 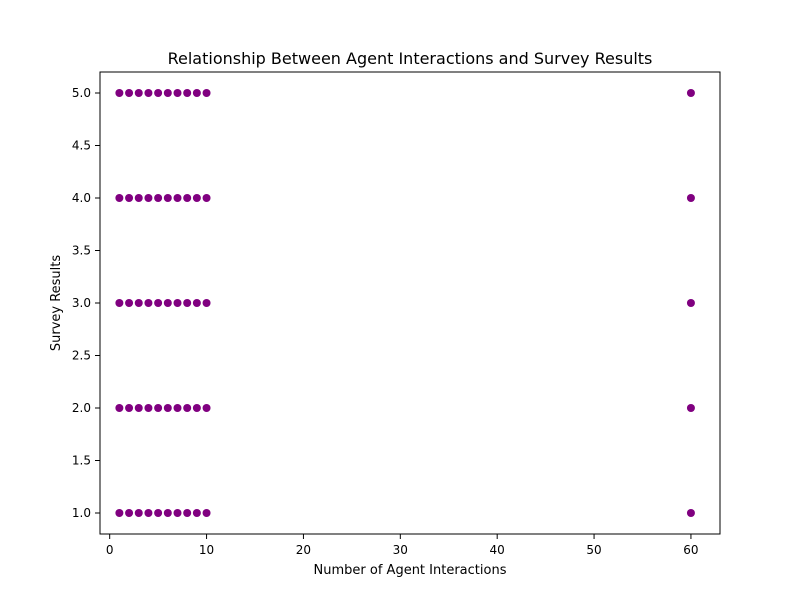 I want to click on x-axis-label: Number of Agent Interactions, so click(x=410, y=570).